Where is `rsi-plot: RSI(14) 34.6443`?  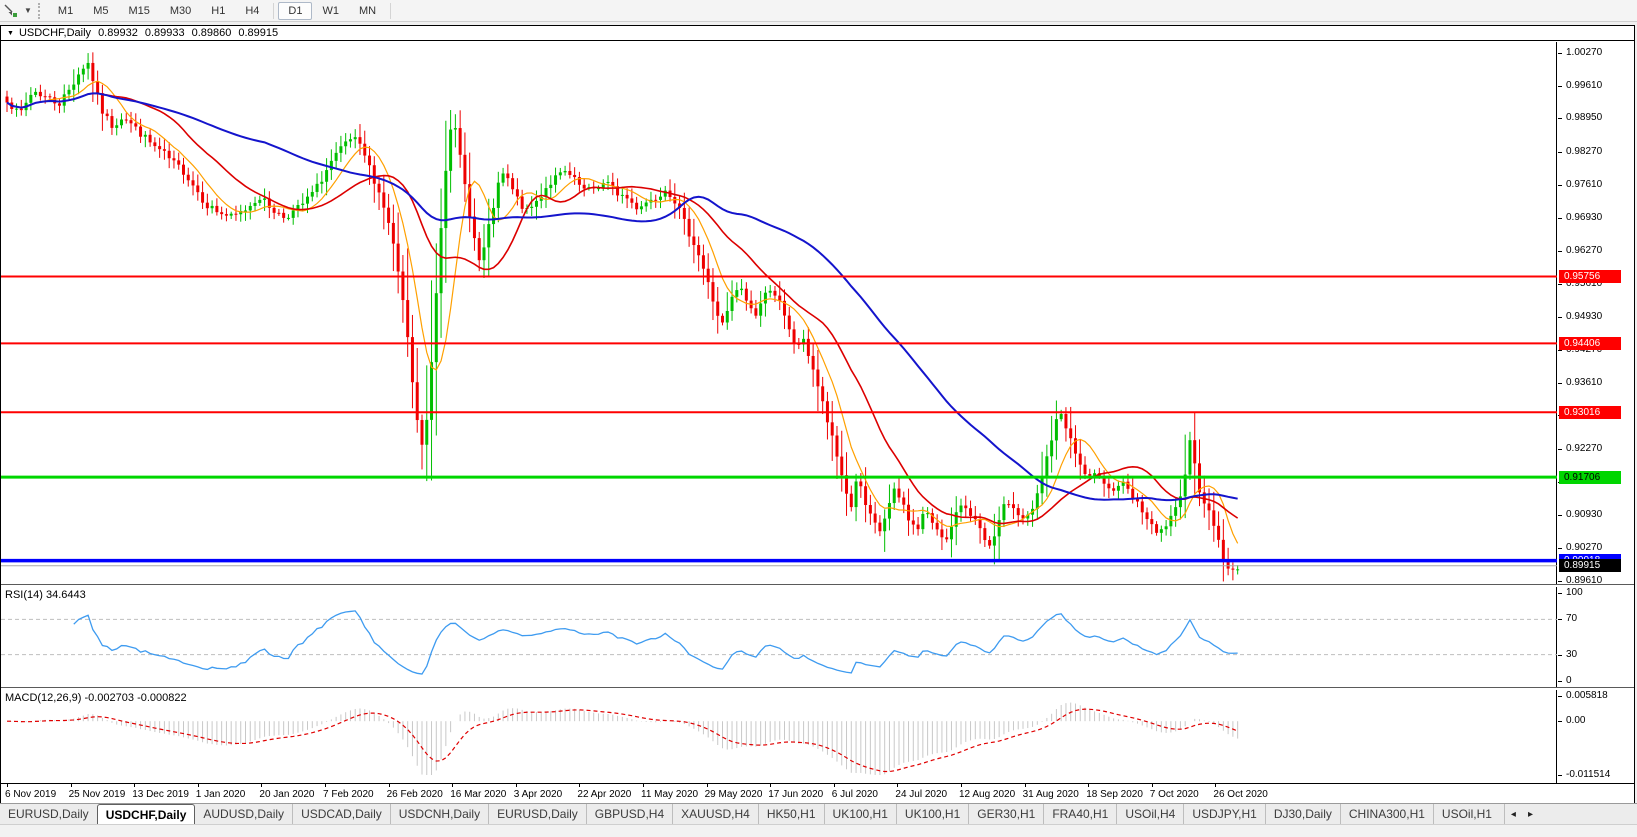
rsi-plot: RSI(14) 34.6443 is located at coordinates (779, 637).